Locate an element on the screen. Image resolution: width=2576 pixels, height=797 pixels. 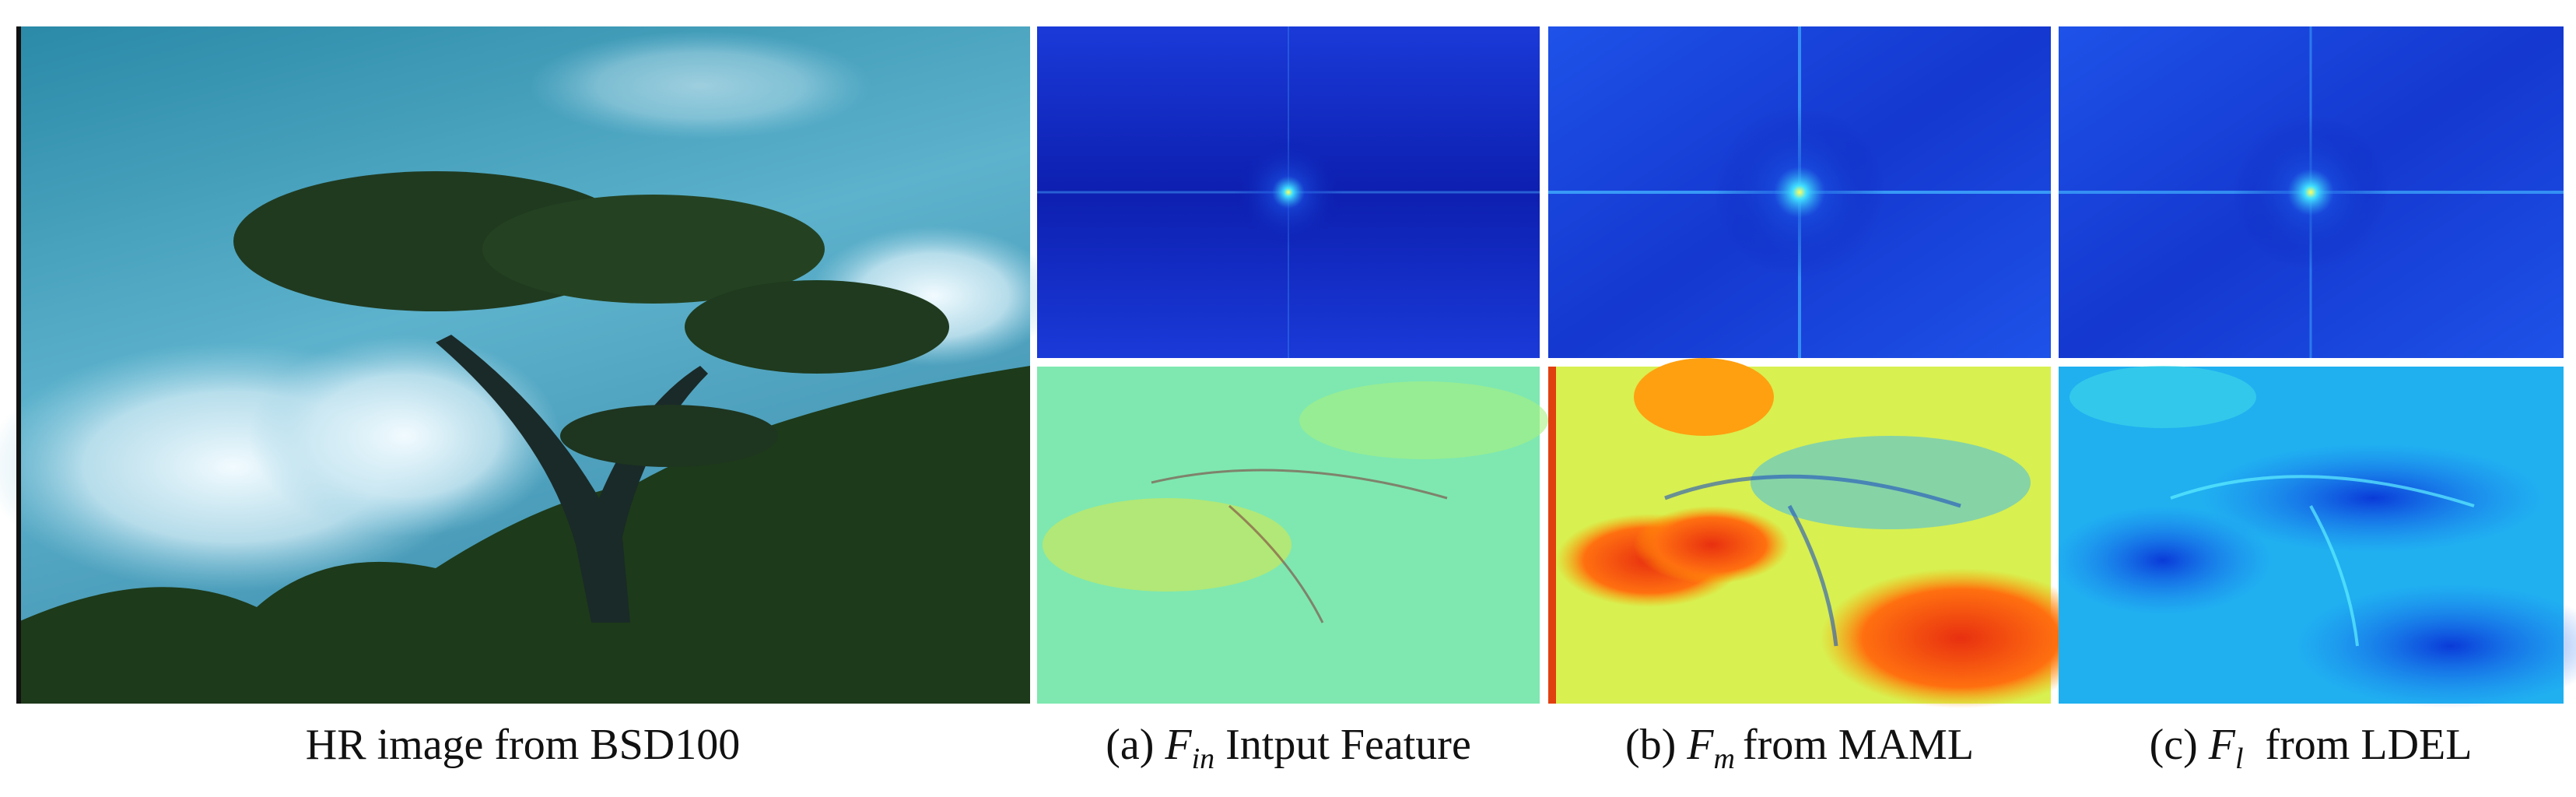
caption-subscript: in is located at coordinates (1204, 759).